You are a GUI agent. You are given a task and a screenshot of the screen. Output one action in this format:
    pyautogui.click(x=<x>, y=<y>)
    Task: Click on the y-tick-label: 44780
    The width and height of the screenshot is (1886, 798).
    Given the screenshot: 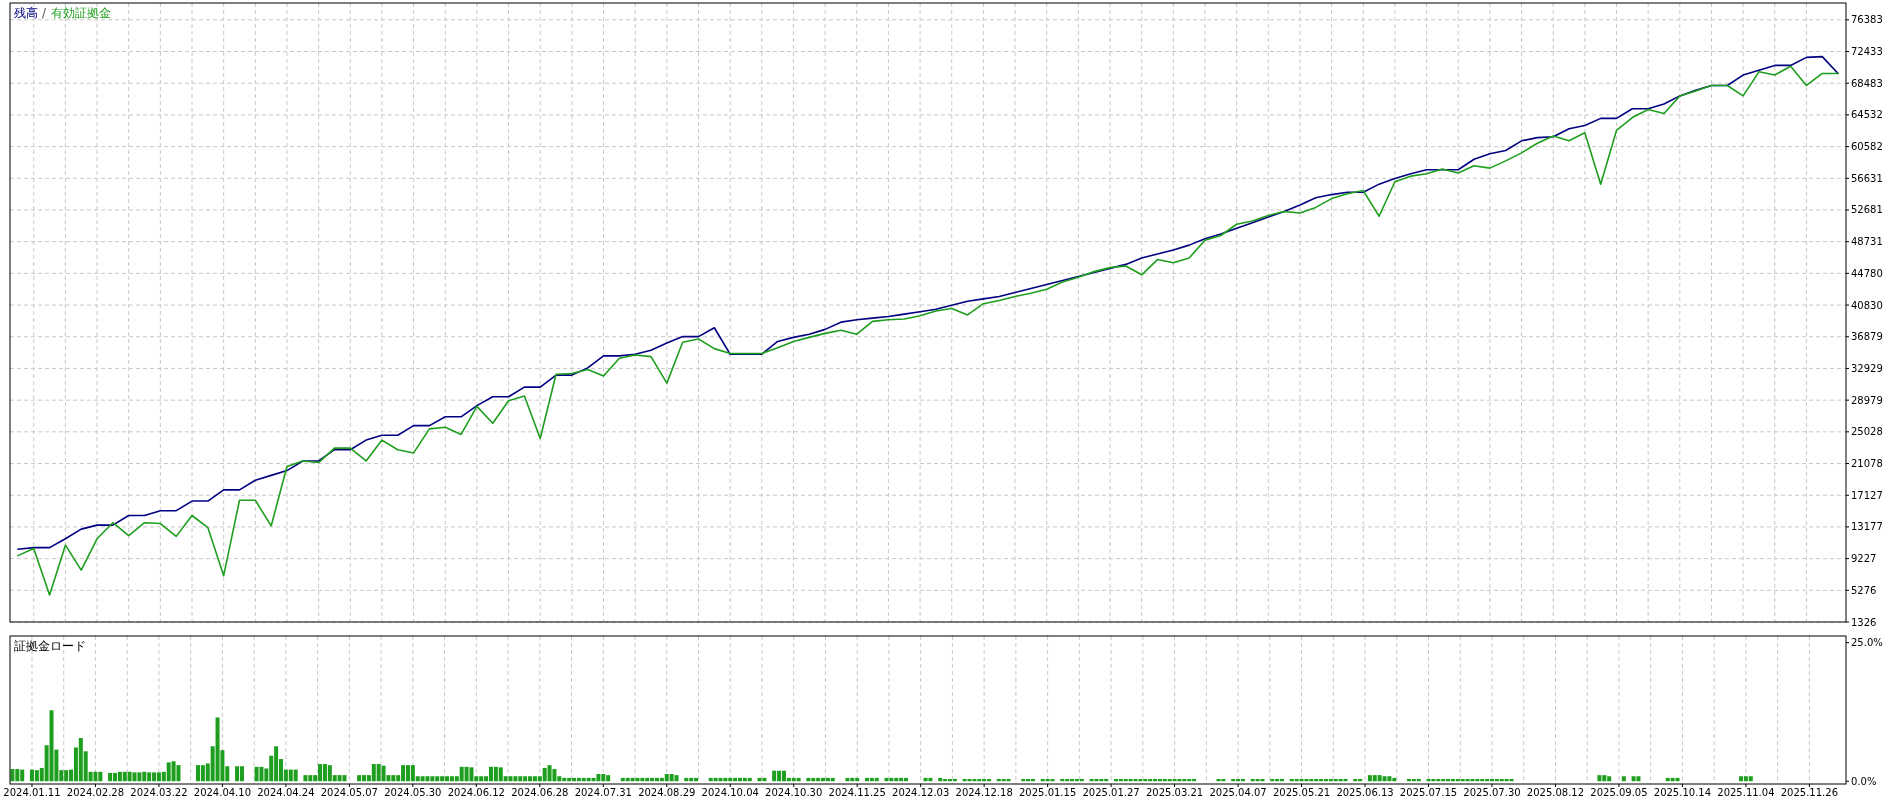 What is the action you would take?
    pyautogui.click(x=1867, y=273)
    